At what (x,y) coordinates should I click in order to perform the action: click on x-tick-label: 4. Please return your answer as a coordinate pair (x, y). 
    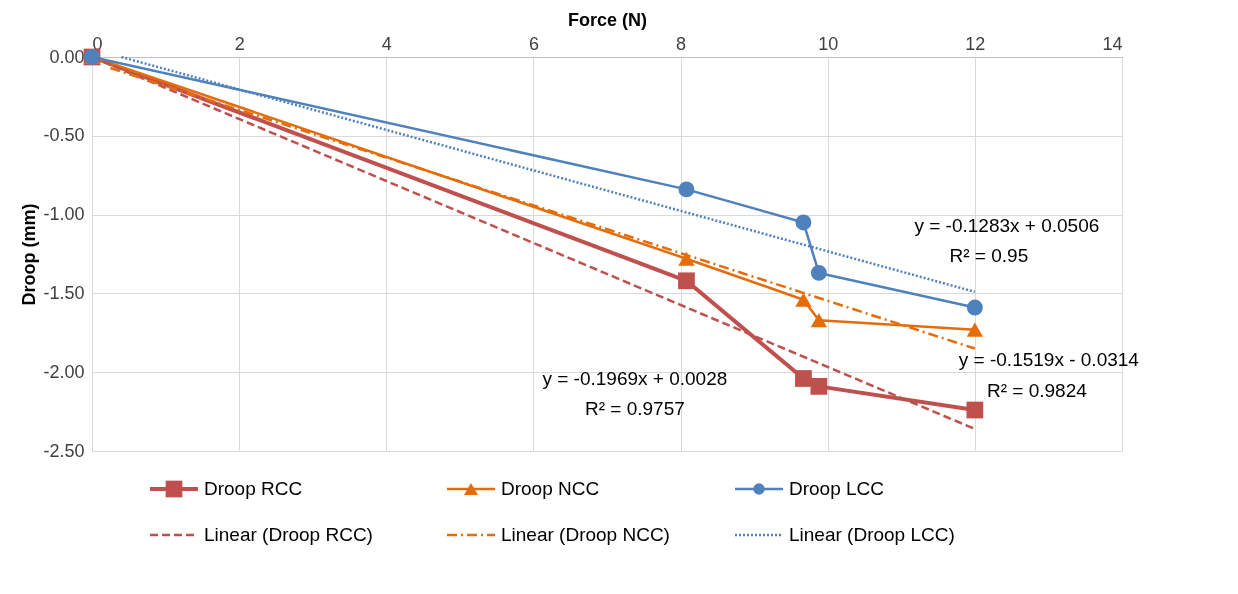
    Looking at the image, I should click on (386, 43).